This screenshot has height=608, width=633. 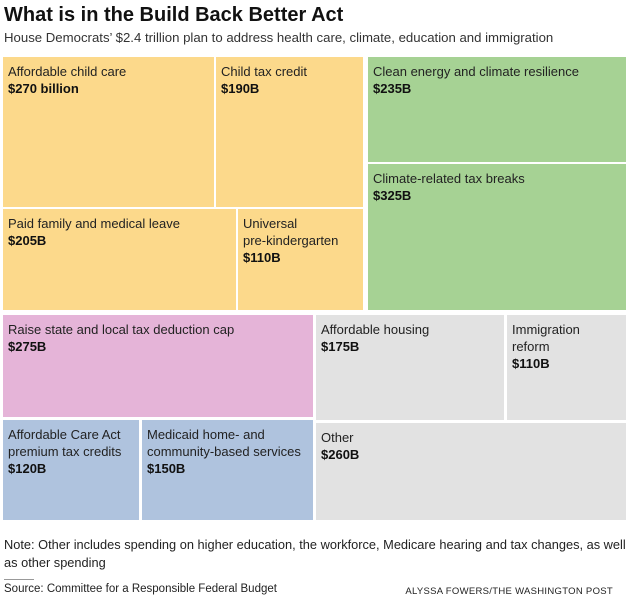 What do you see at coordinates (108, 132) in the screenshot?
I see `tile-affordable-child-care: Affordable child care $270 billion` at bounding box center [108, 132].